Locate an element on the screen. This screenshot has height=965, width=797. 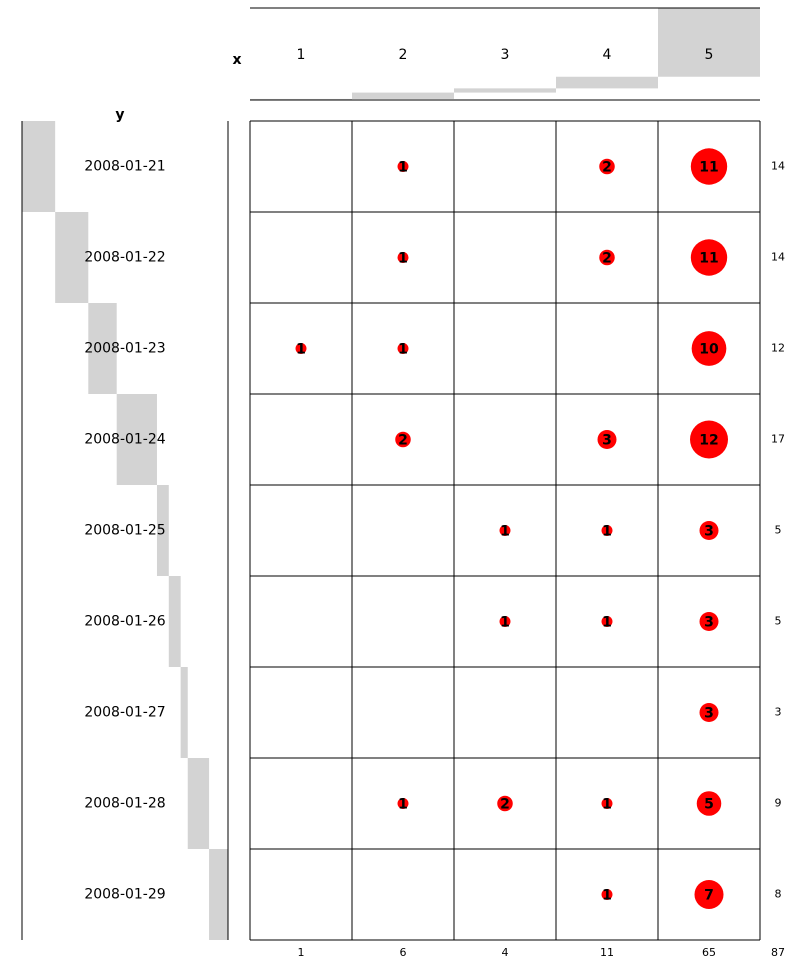
column-label: 2 is located at coordinates (403, 55).